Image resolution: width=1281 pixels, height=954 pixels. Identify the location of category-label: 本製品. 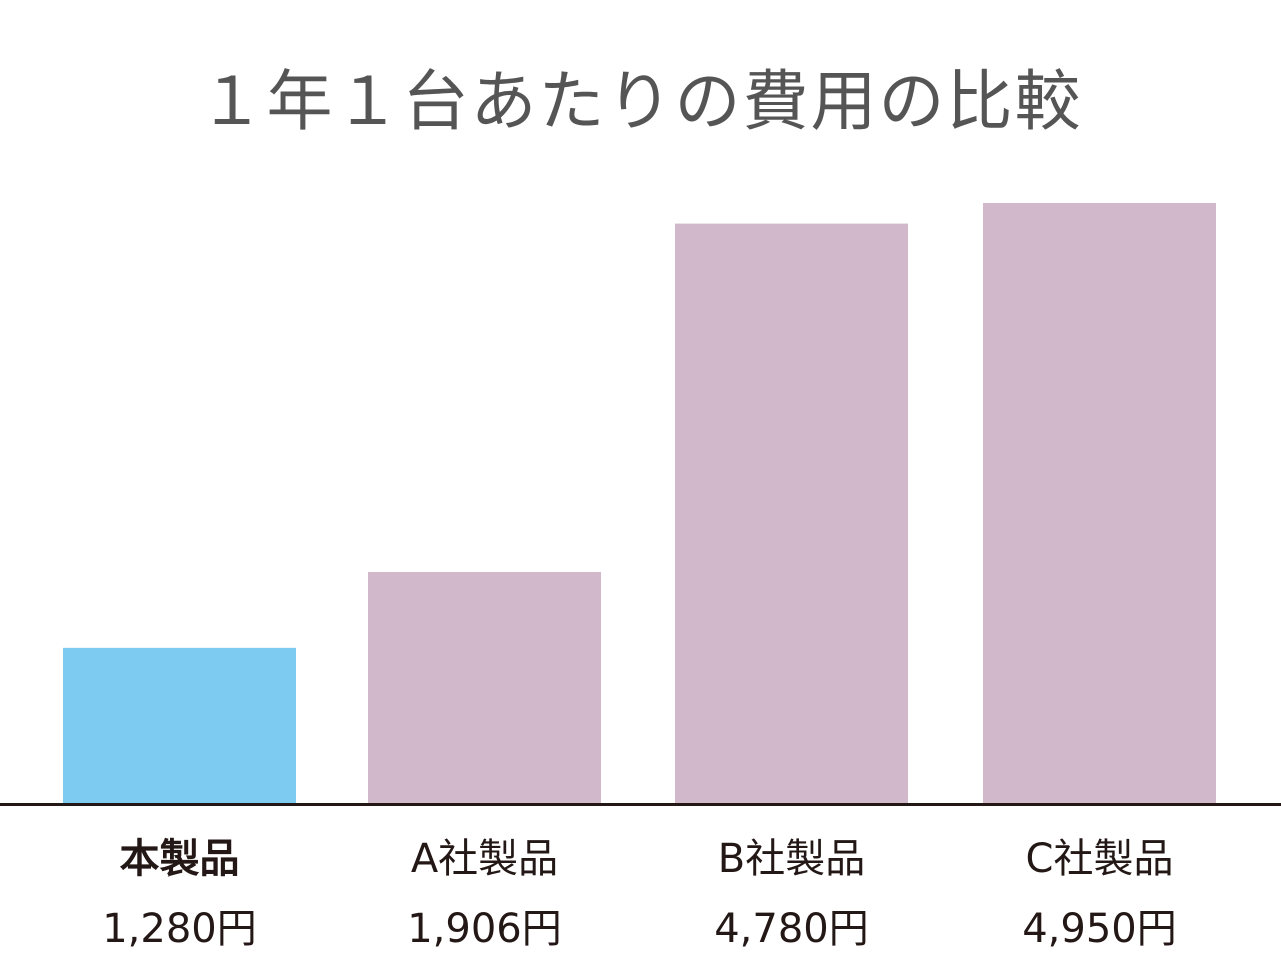
(179, 859).